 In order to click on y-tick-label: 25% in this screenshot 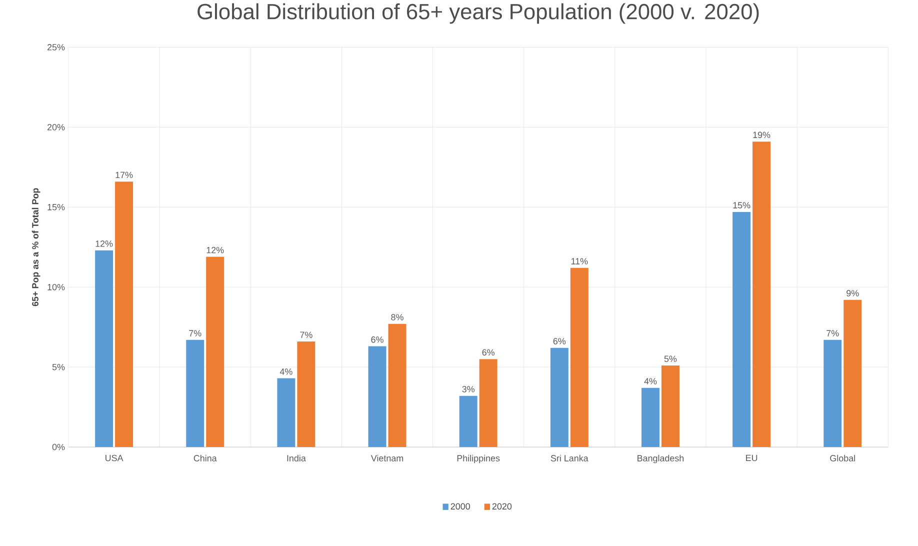, I will do `click(56, 47)`.